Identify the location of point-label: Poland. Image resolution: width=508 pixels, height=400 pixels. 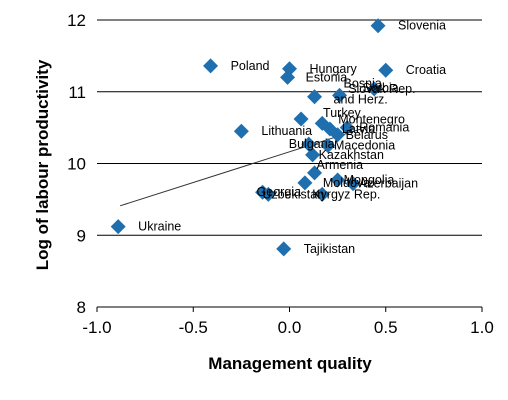
(250, 66).